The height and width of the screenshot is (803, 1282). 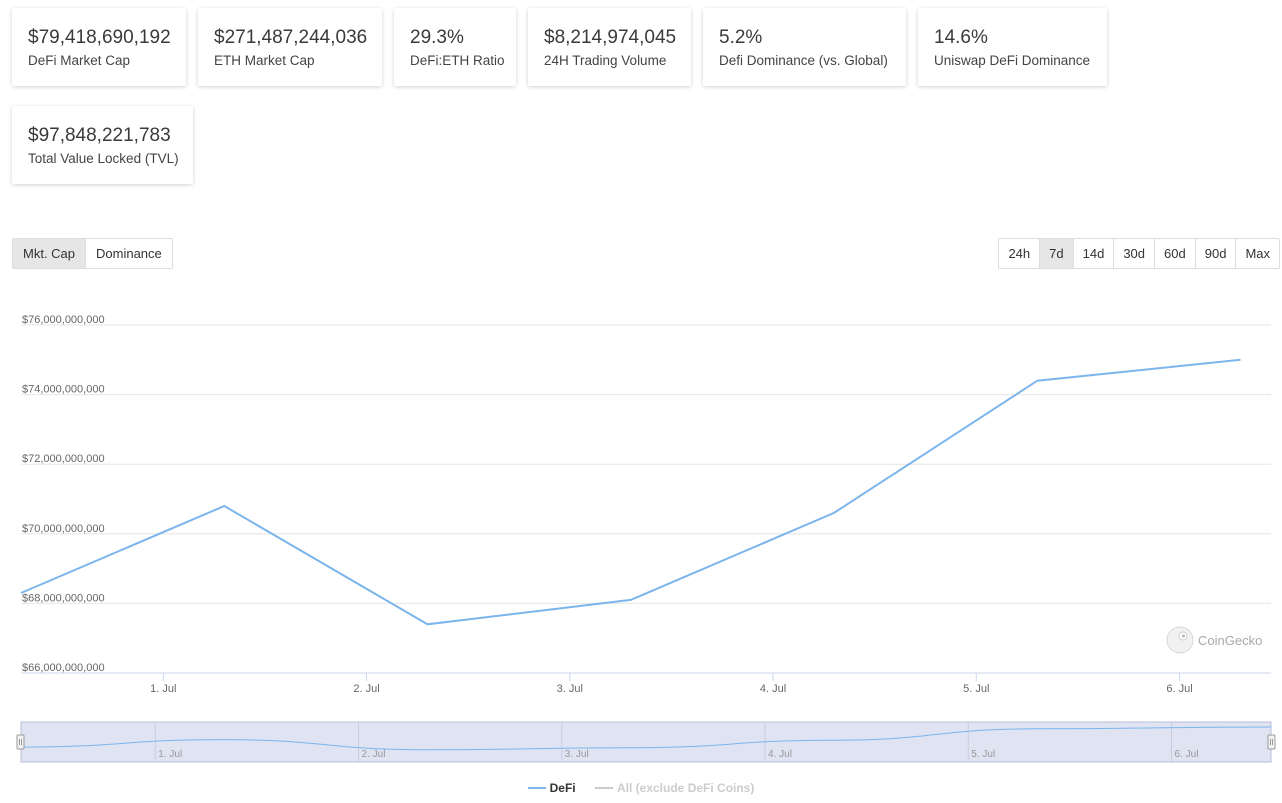 I want to click on y-tick-label: $68,000,000,000, so click(x=63, y=598).